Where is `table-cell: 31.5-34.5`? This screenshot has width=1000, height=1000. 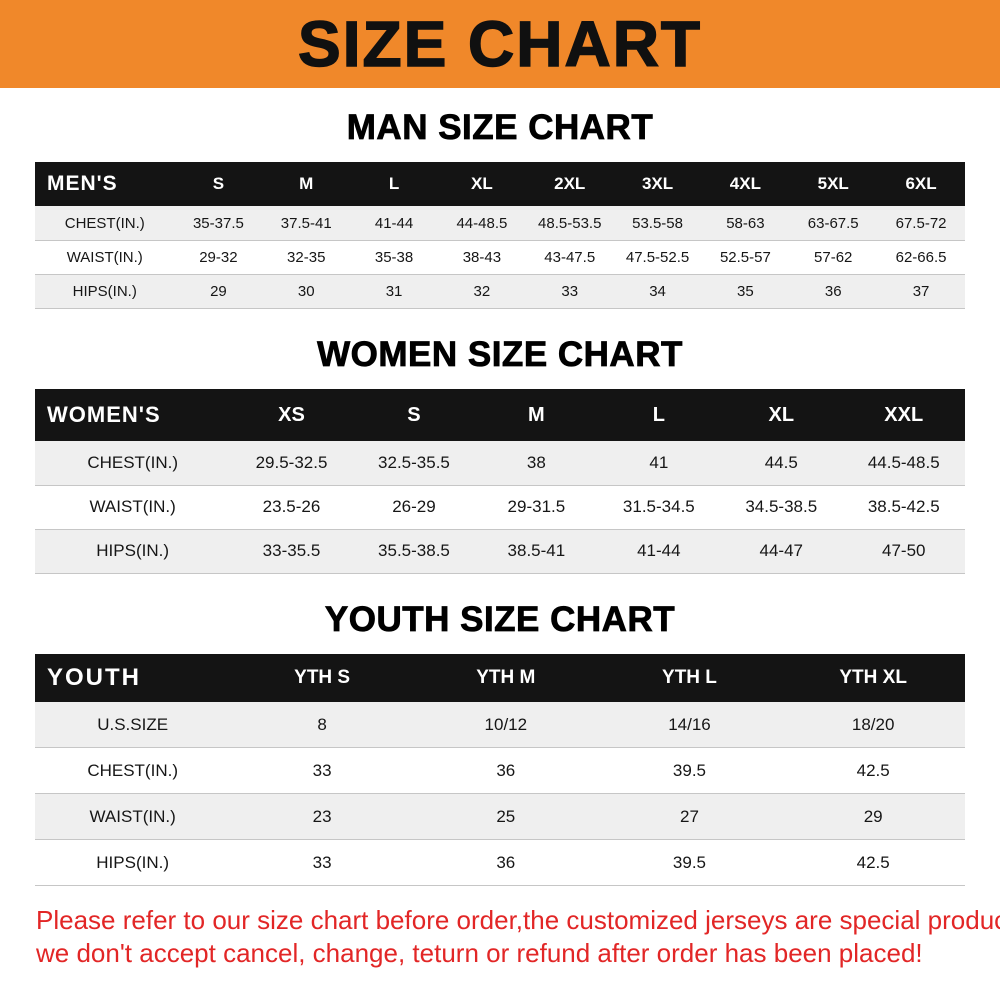
table-cell: 31.5-34.5 is located at coordinates (658, 506).